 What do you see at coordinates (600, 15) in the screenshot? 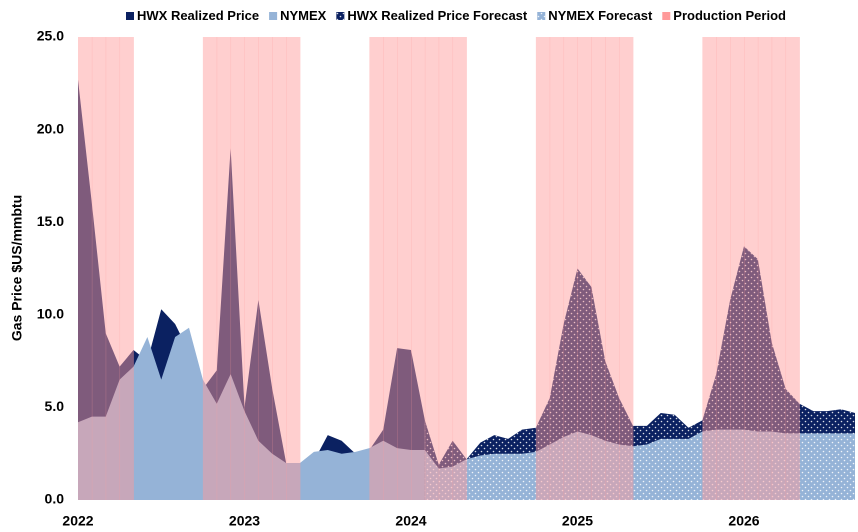
I see `legend-label: NYMEX Forecast` at bounding box center [600, 15].